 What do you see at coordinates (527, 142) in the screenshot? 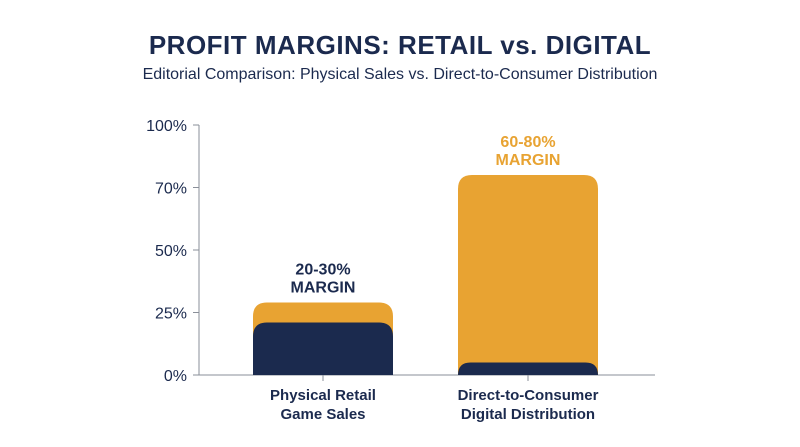
I see `bar-annotation: 60-80%` at bounding box center [527, 142].